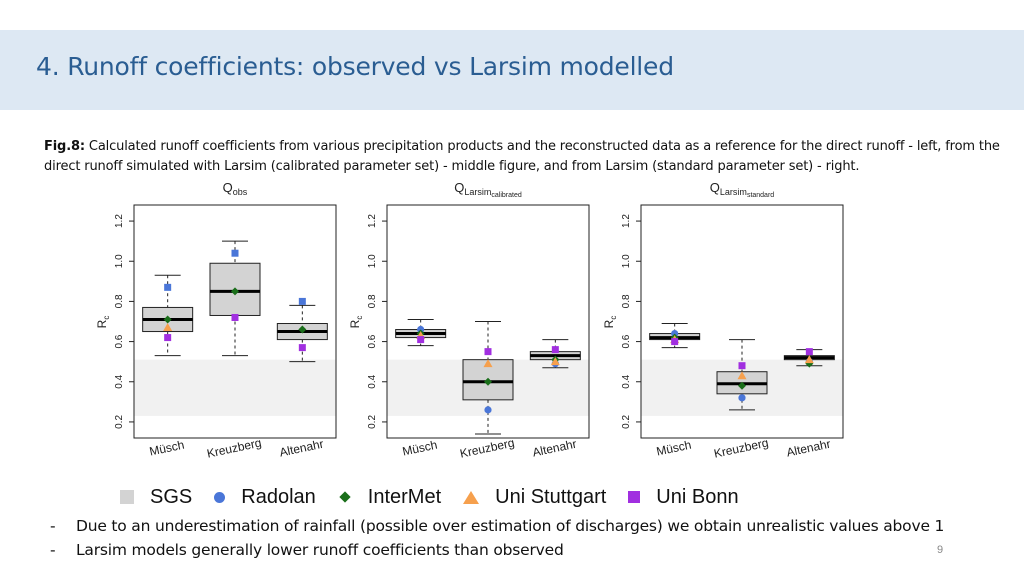  I want to click on legend-item-intermet: InterMet, so click(389, 497).